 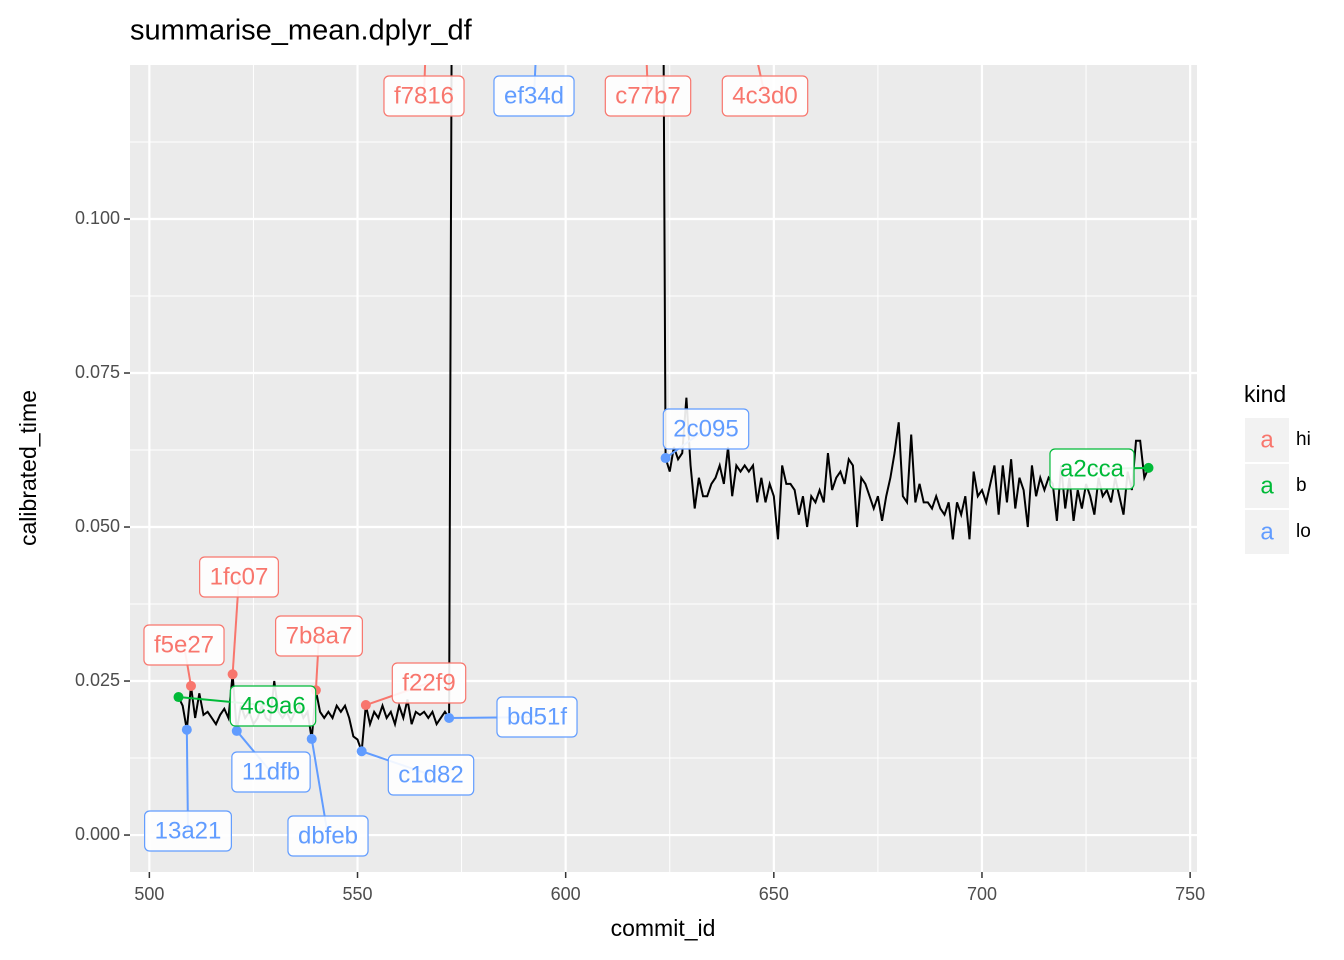 What do you see at coordinates (1190, 894) in the screenshot?
I see `x-tick-label: 750` at bounding box center [1190, 894].